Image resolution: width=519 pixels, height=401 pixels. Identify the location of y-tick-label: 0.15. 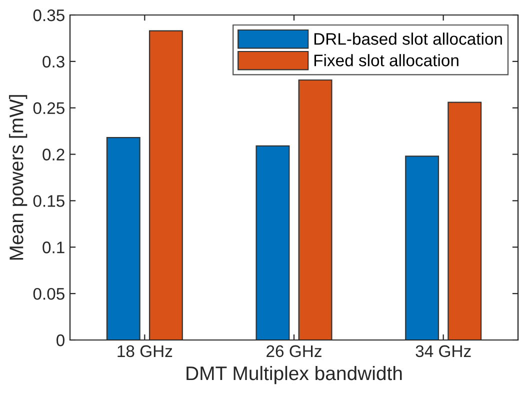
(48, 201).